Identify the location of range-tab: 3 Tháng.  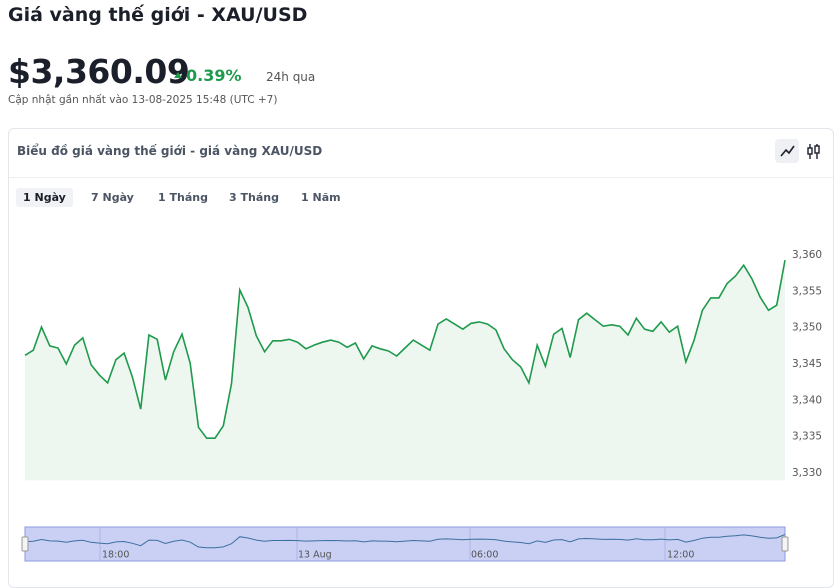
(254, 197).